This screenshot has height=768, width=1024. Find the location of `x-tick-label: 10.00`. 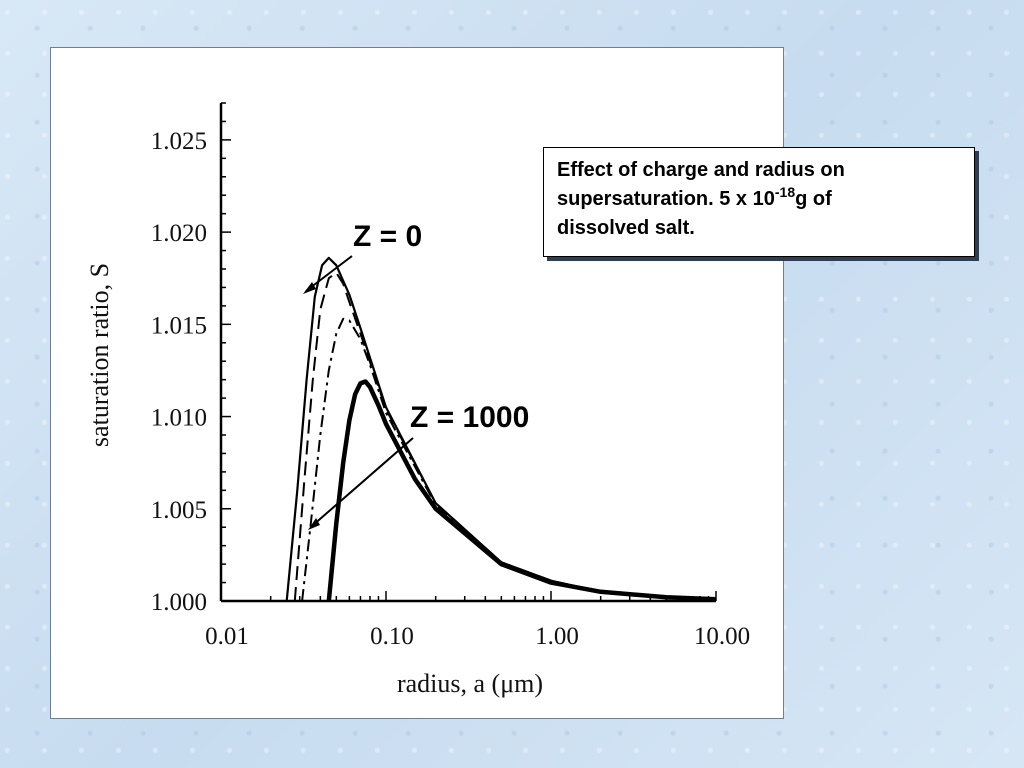

x-tick-label: 10.00 is located at coordinates (722, 636).